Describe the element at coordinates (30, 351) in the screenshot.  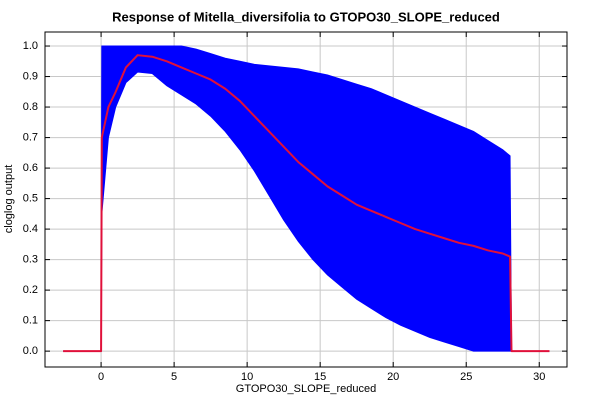
I see `y-tick-label: 0.0` at that location.